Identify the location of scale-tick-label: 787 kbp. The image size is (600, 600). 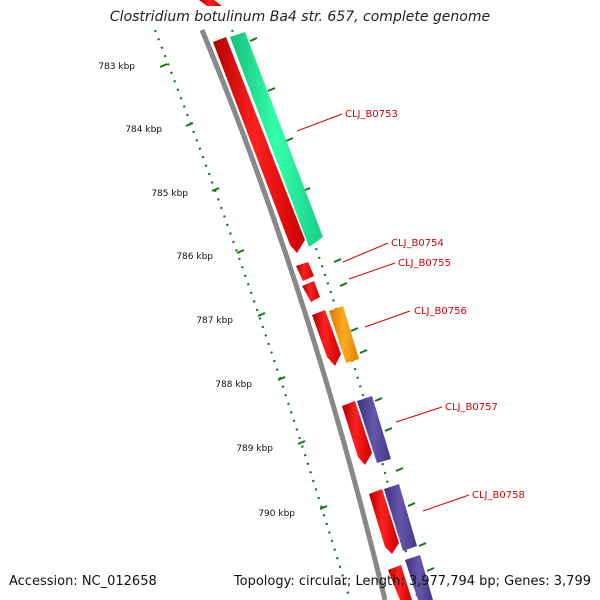
(214, 321).